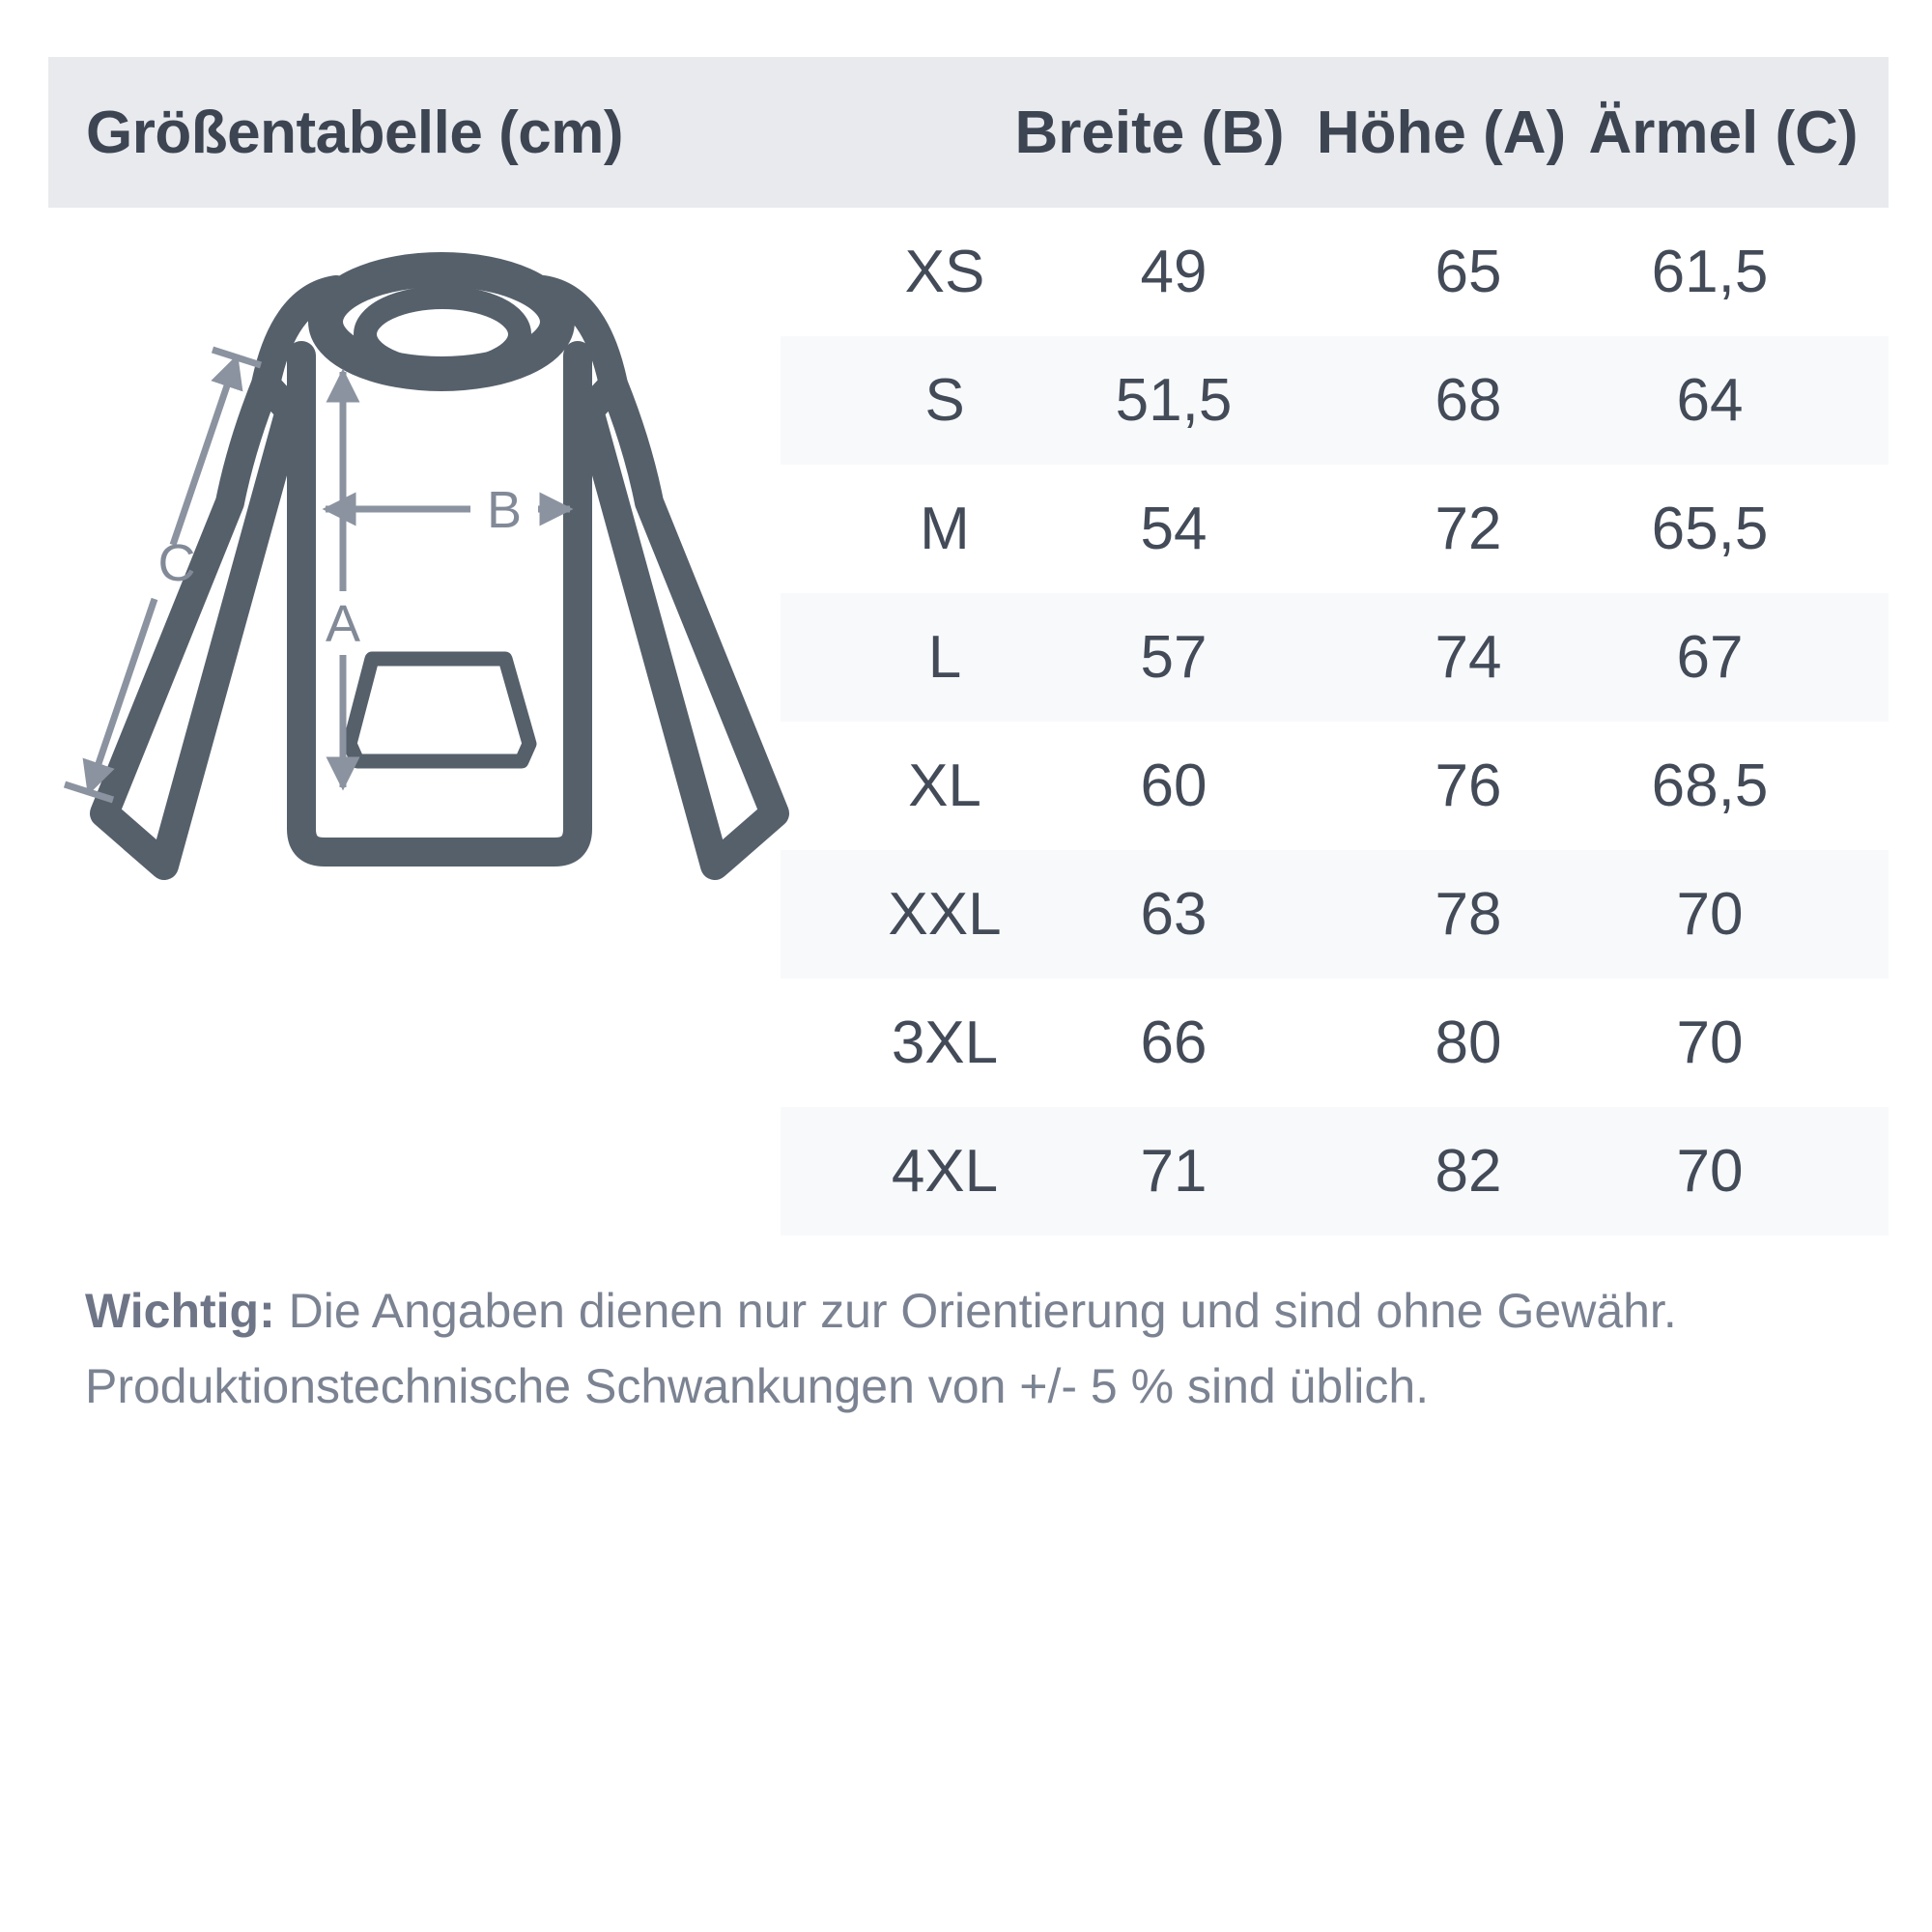  Describe the element at coordinates (1710, 400) in the screenshot. I see `aermel-value-cell: 64` at that location.